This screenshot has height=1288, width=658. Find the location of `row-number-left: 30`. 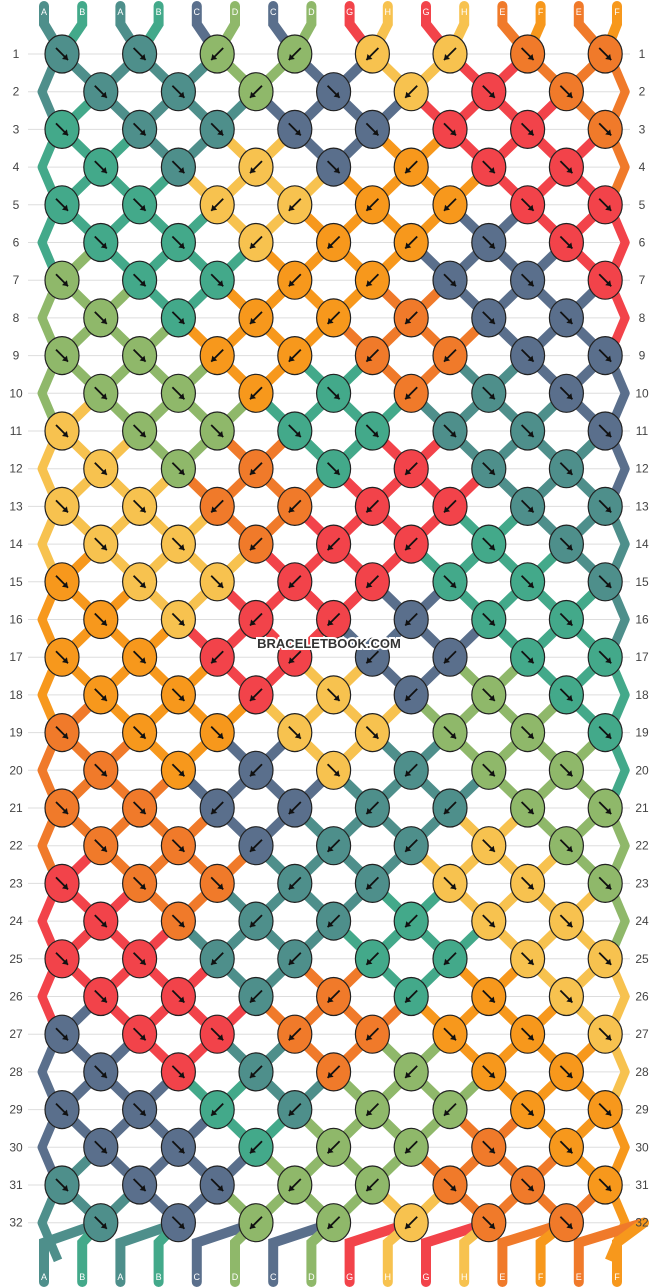

row-number-left: 30 is located at coordinates (16, 1147).